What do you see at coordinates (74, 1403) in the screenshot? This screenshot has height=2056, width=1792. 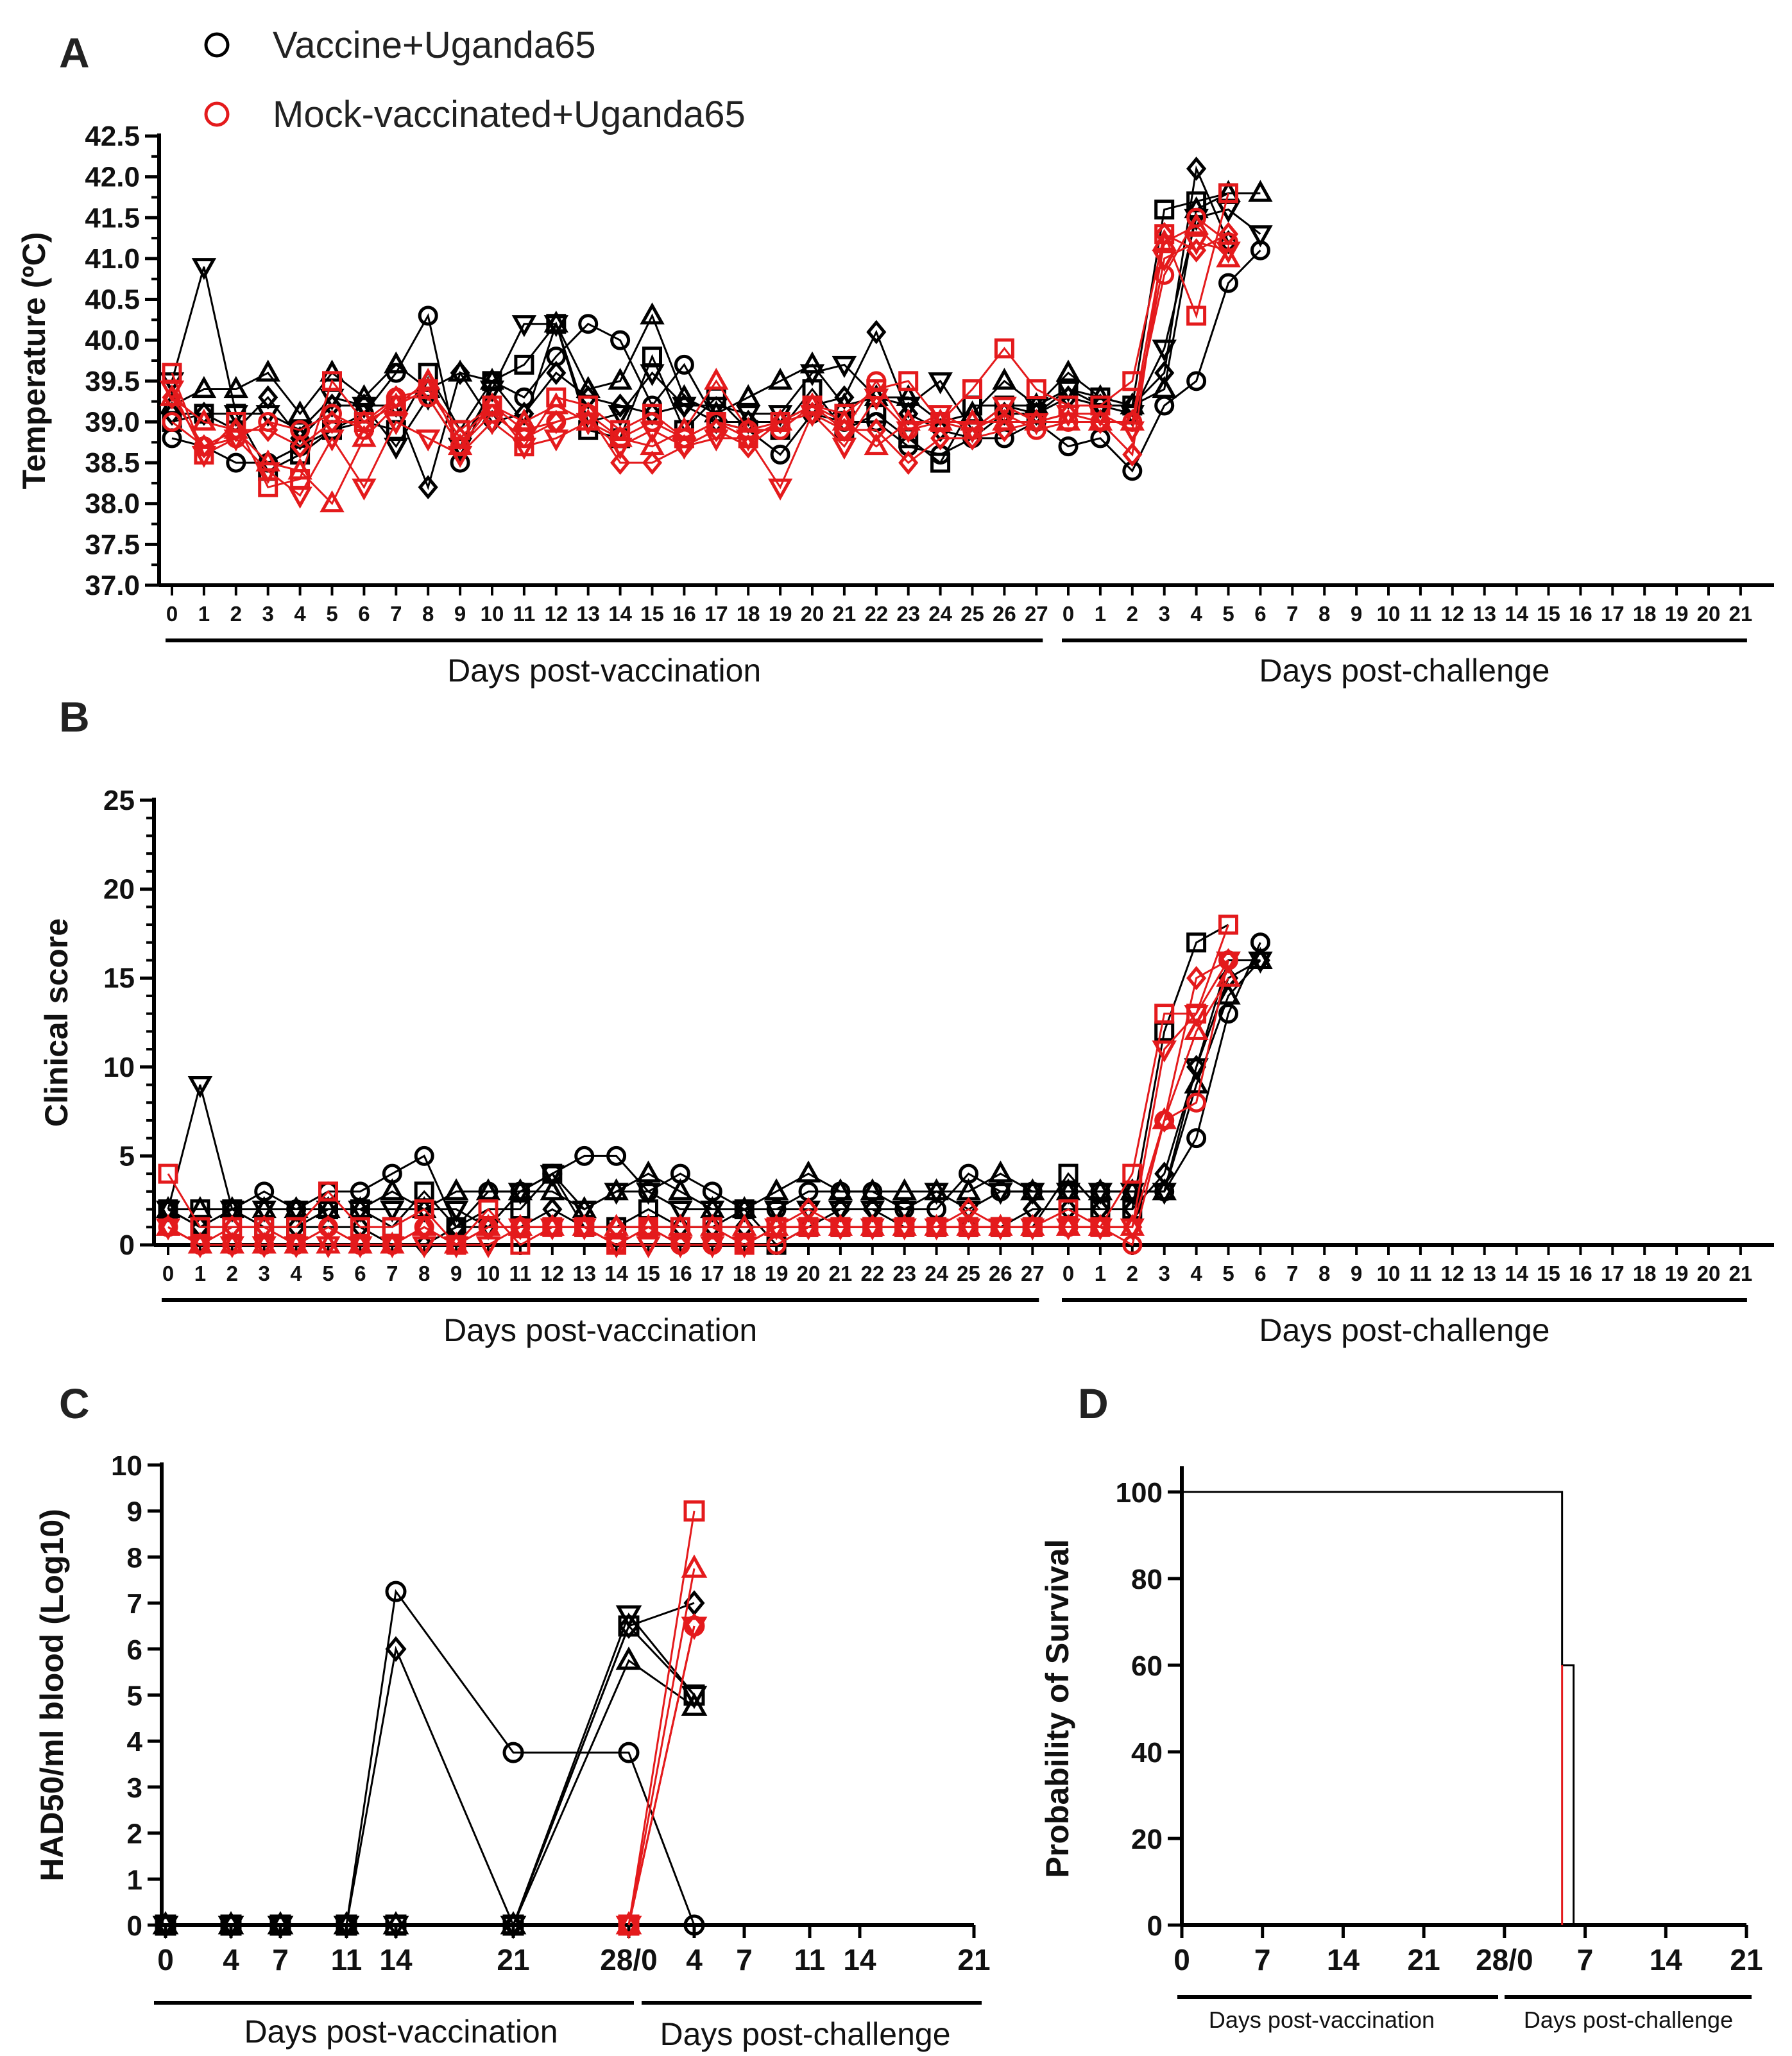 I see `panel-letter: C` at bounding box center [74, 1403].